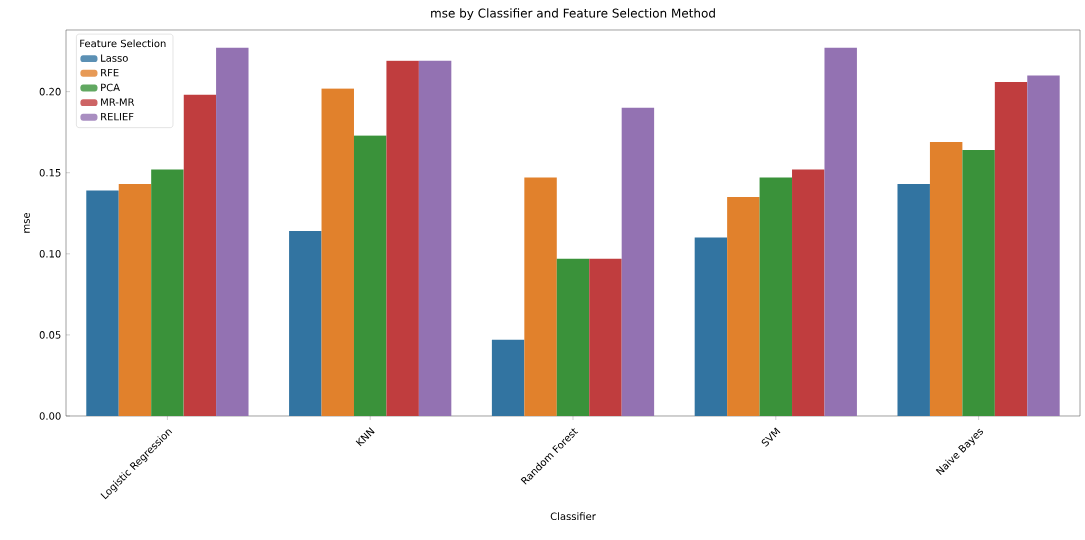 This screenshot has height=540, width=1085. I want to click on legend-title: Feature Selection, so click(123, 43).